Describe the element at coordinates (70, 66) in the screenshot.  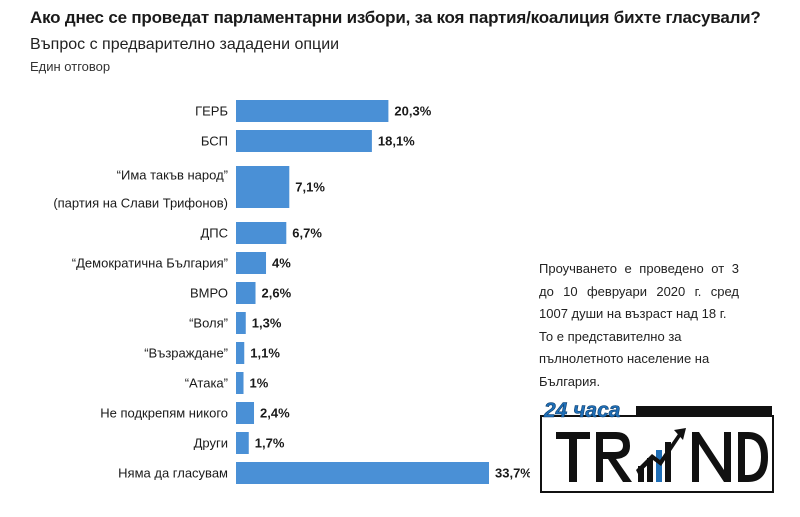
I see `answer-type-note: Един отговор` at that location.